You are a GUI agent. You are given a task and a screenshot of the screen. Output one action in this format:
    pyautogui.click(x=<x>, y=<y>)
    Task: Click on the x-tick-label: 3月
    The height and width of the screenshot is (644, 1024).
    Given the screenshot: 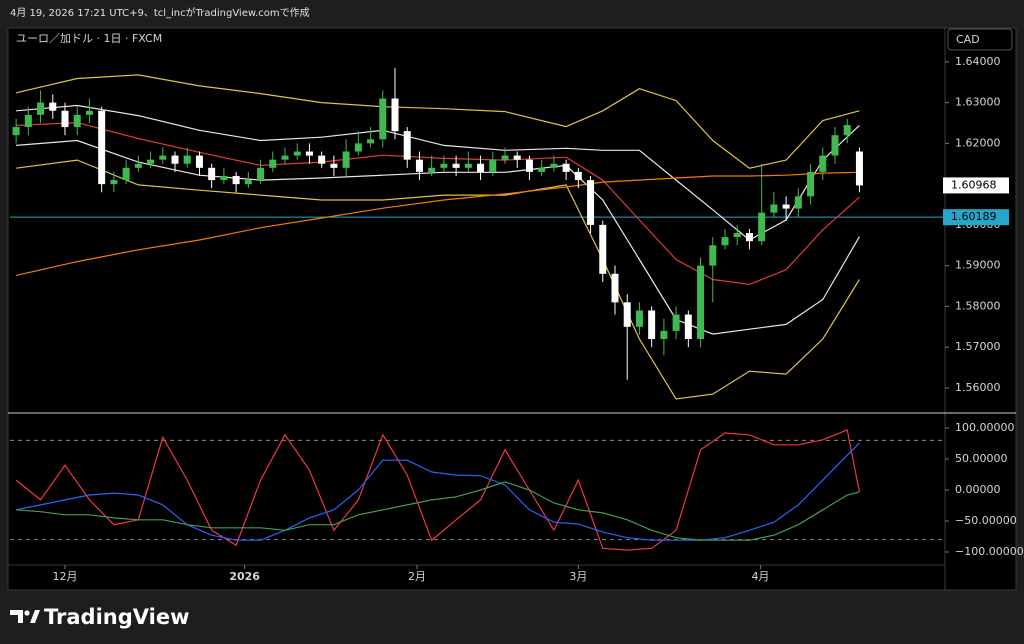 What is the action you would take?
    pyautogui.click(x=578, y=576)
    